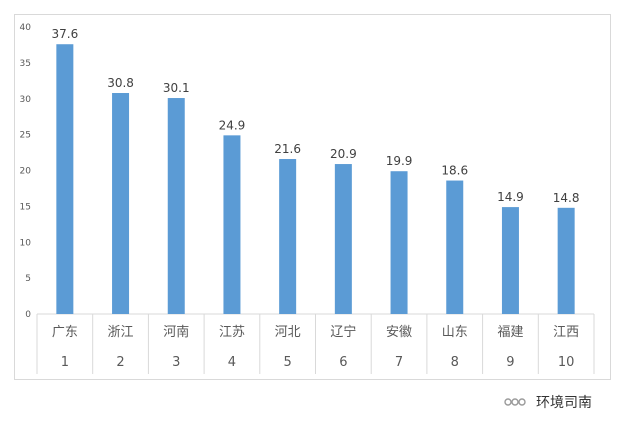  I want to click on data-label: 14.9, so click(510, 197).